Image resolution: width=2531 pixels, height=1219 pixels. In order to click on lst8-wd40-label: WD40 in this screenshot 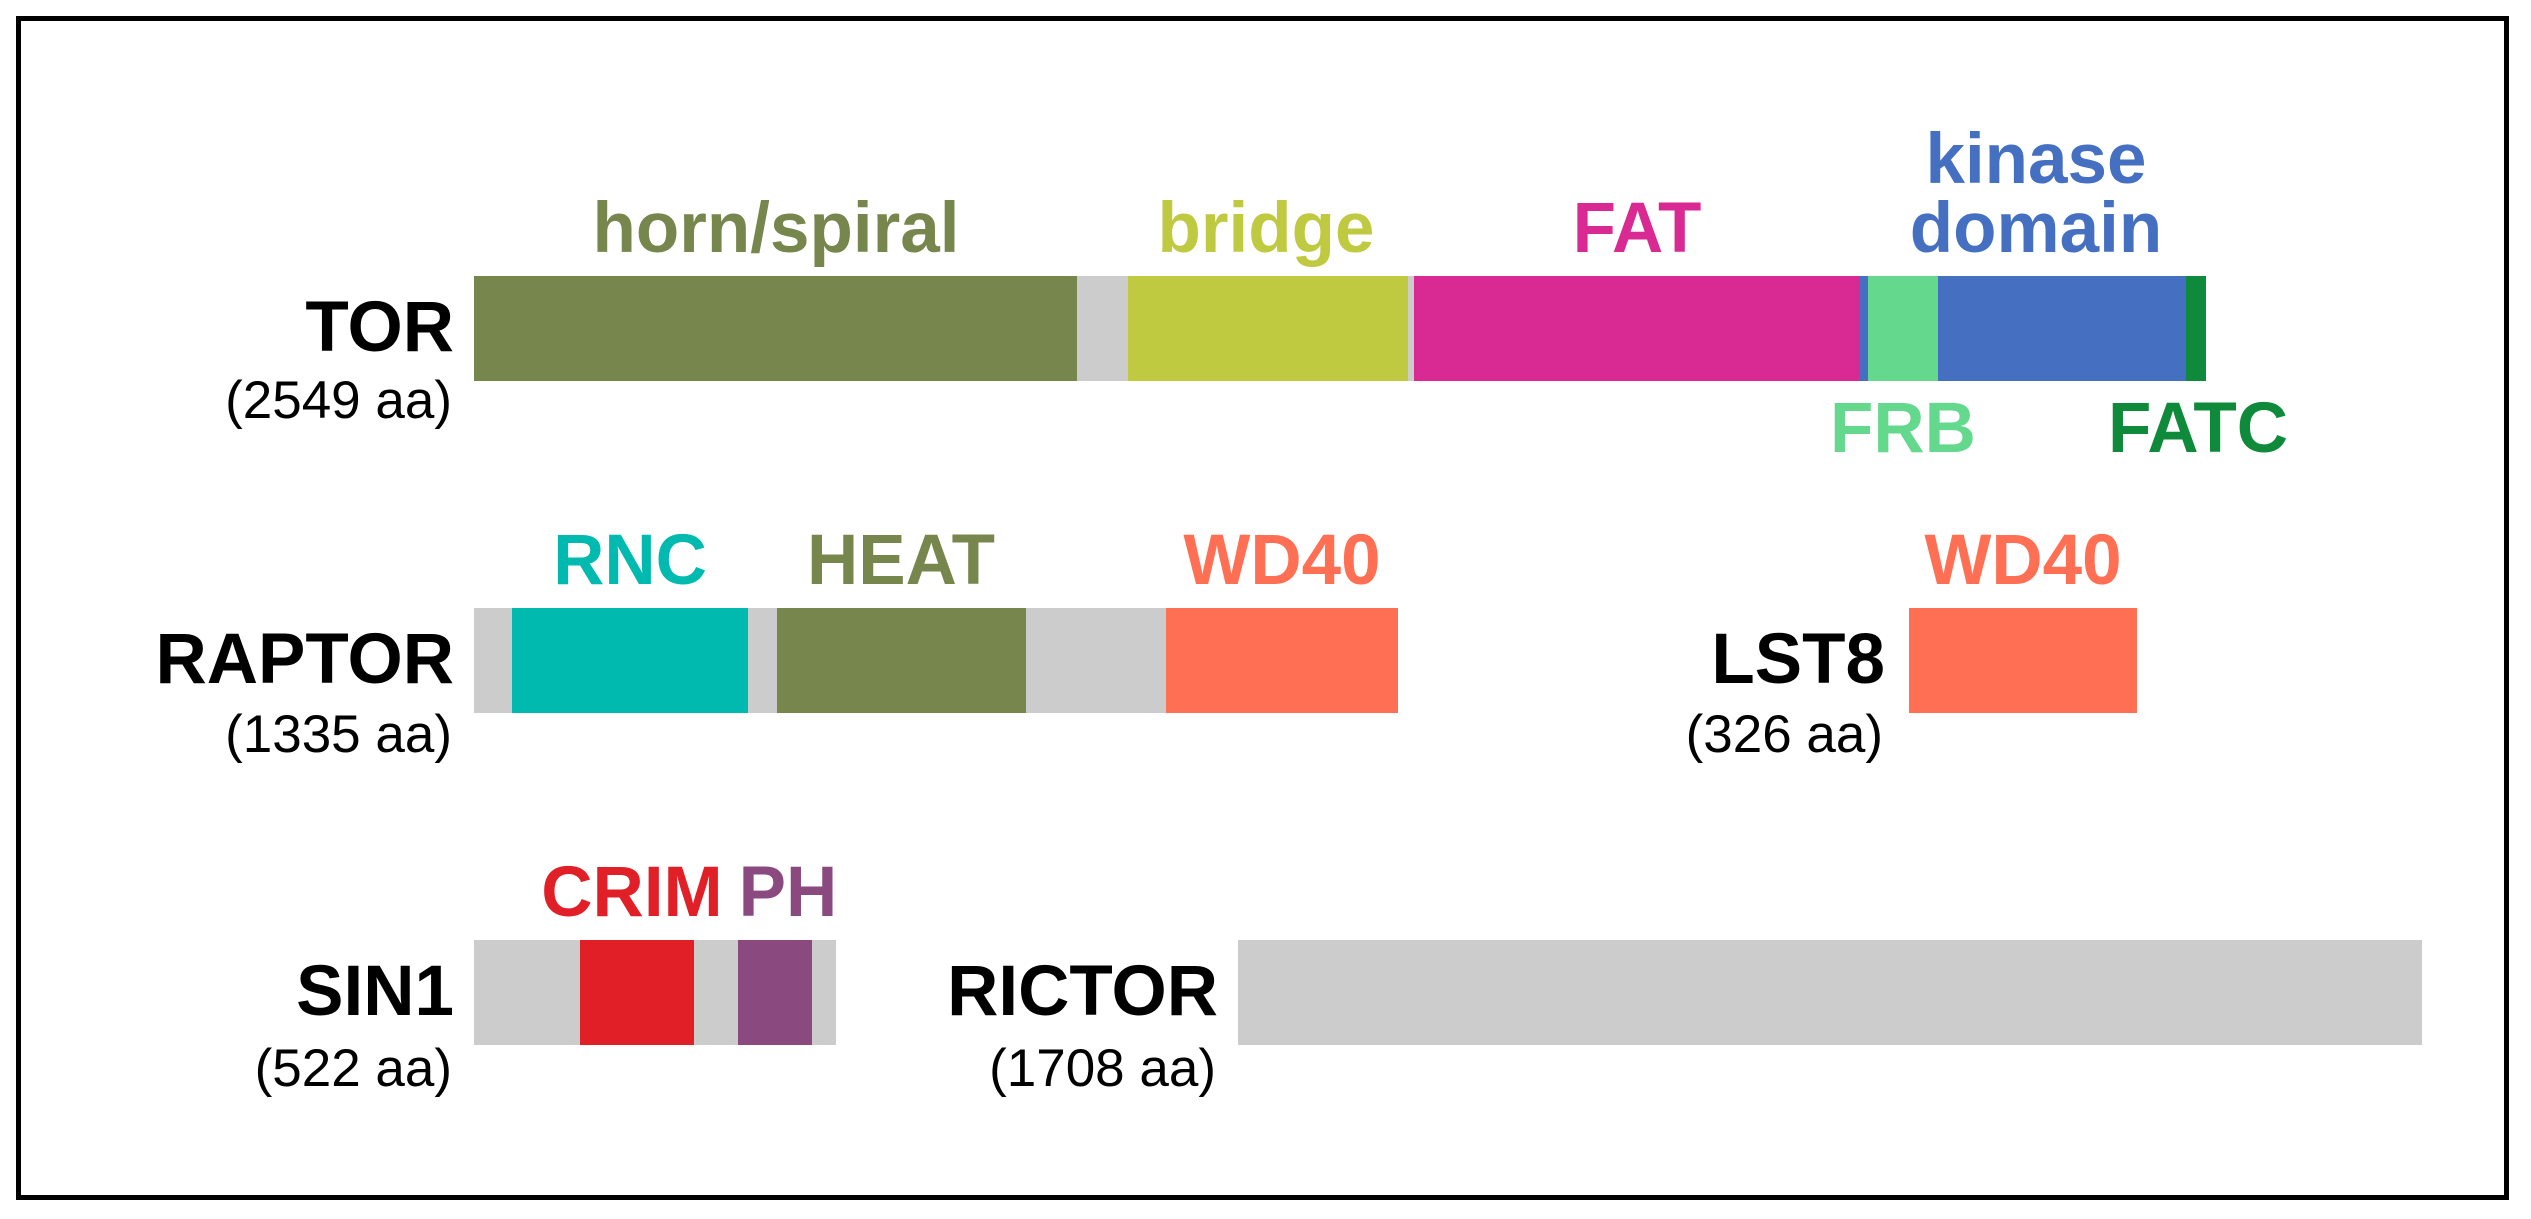, I will do `click(2022, 560)`.